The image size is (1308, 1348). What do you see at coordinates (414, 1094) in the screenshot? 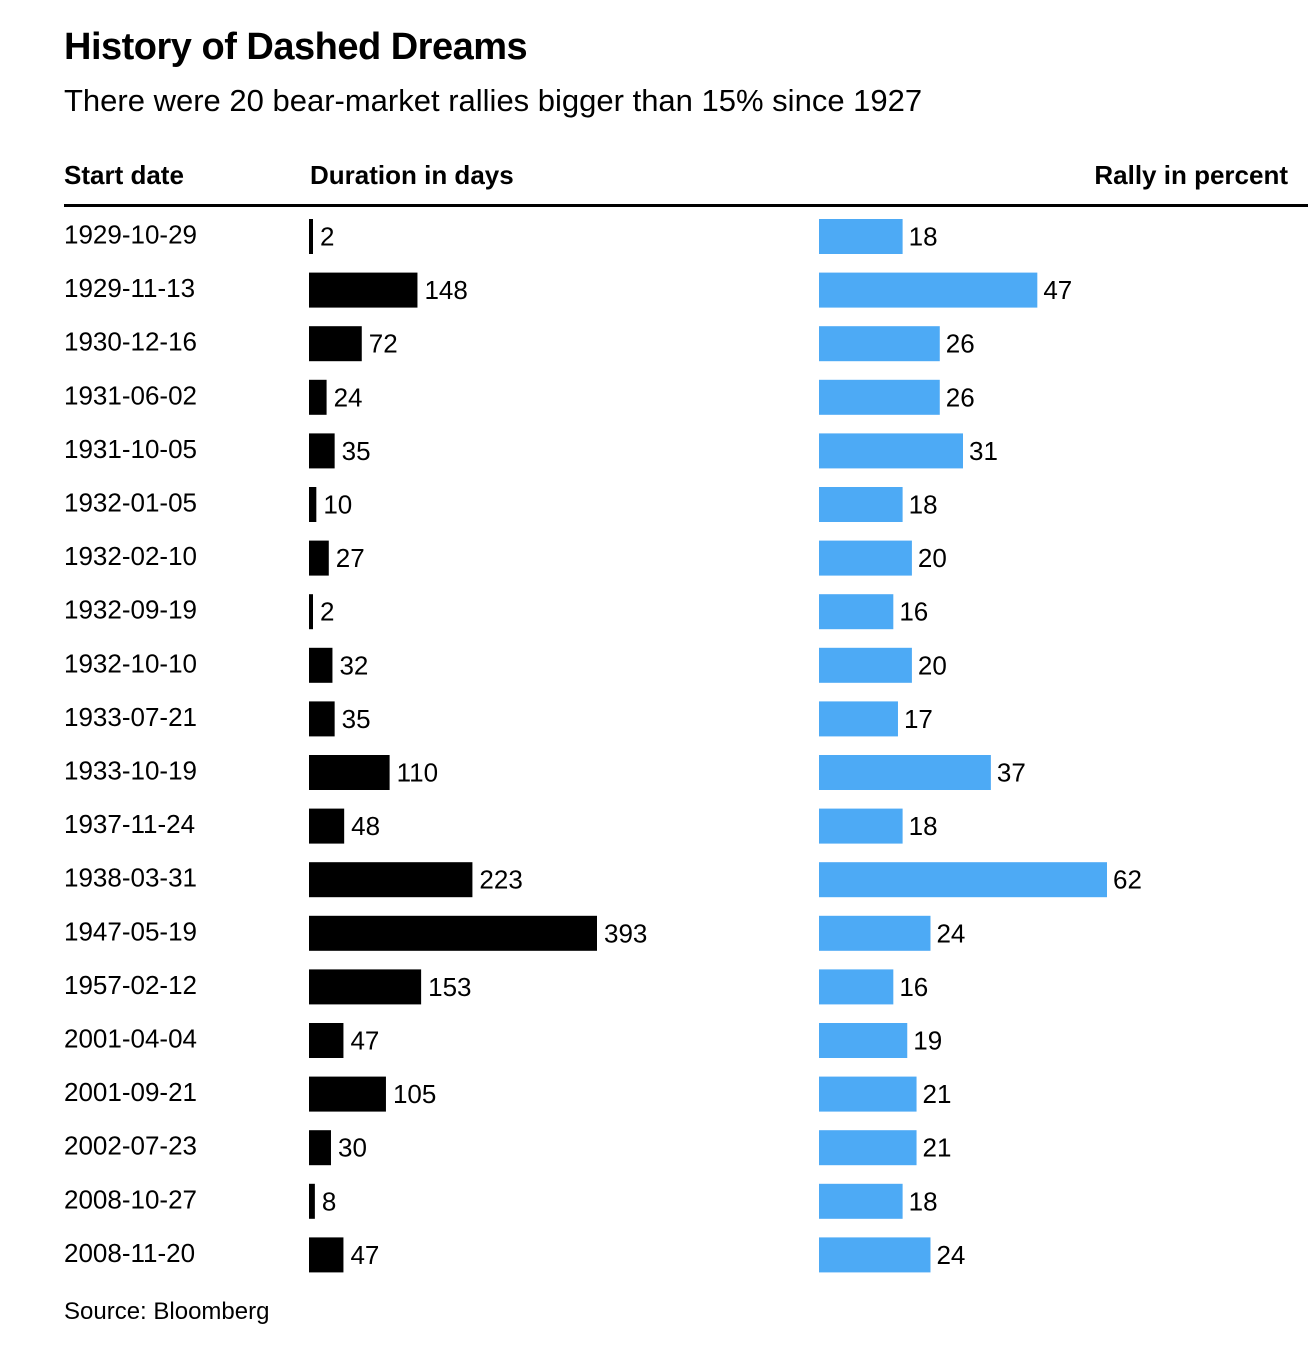
I see `duration-value-label: 105` at bounding box center [414, 1094].